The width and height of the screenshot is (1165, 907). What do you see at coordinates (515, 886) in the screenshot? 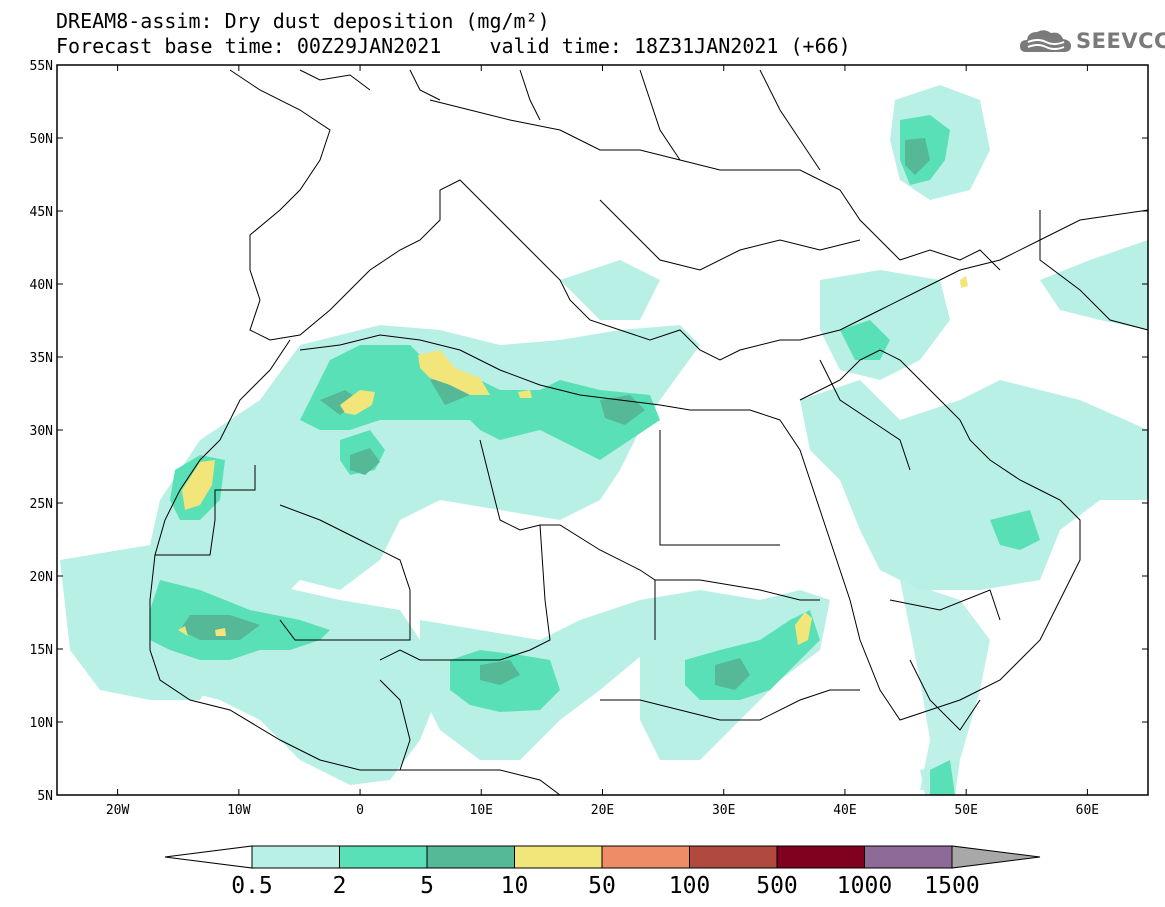
I see `colorbar-level-label: 10` at bounding box center [515, 886].